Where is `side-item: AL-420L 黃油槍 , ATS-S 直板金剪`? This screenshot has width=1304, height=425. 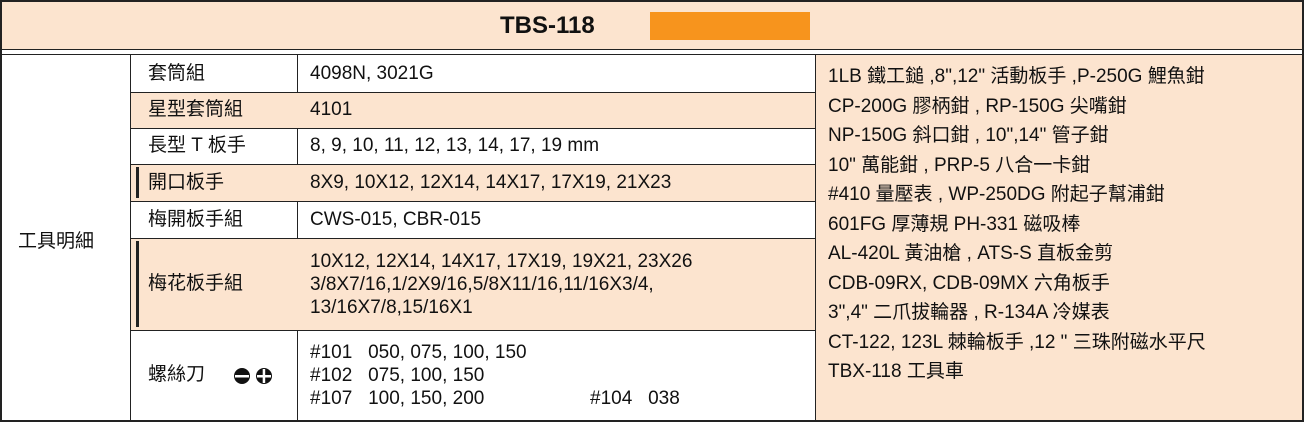 side-item: AL-420L 黃油槍 , ATS-S 直板金剪 is located at coordinates (971, 253).